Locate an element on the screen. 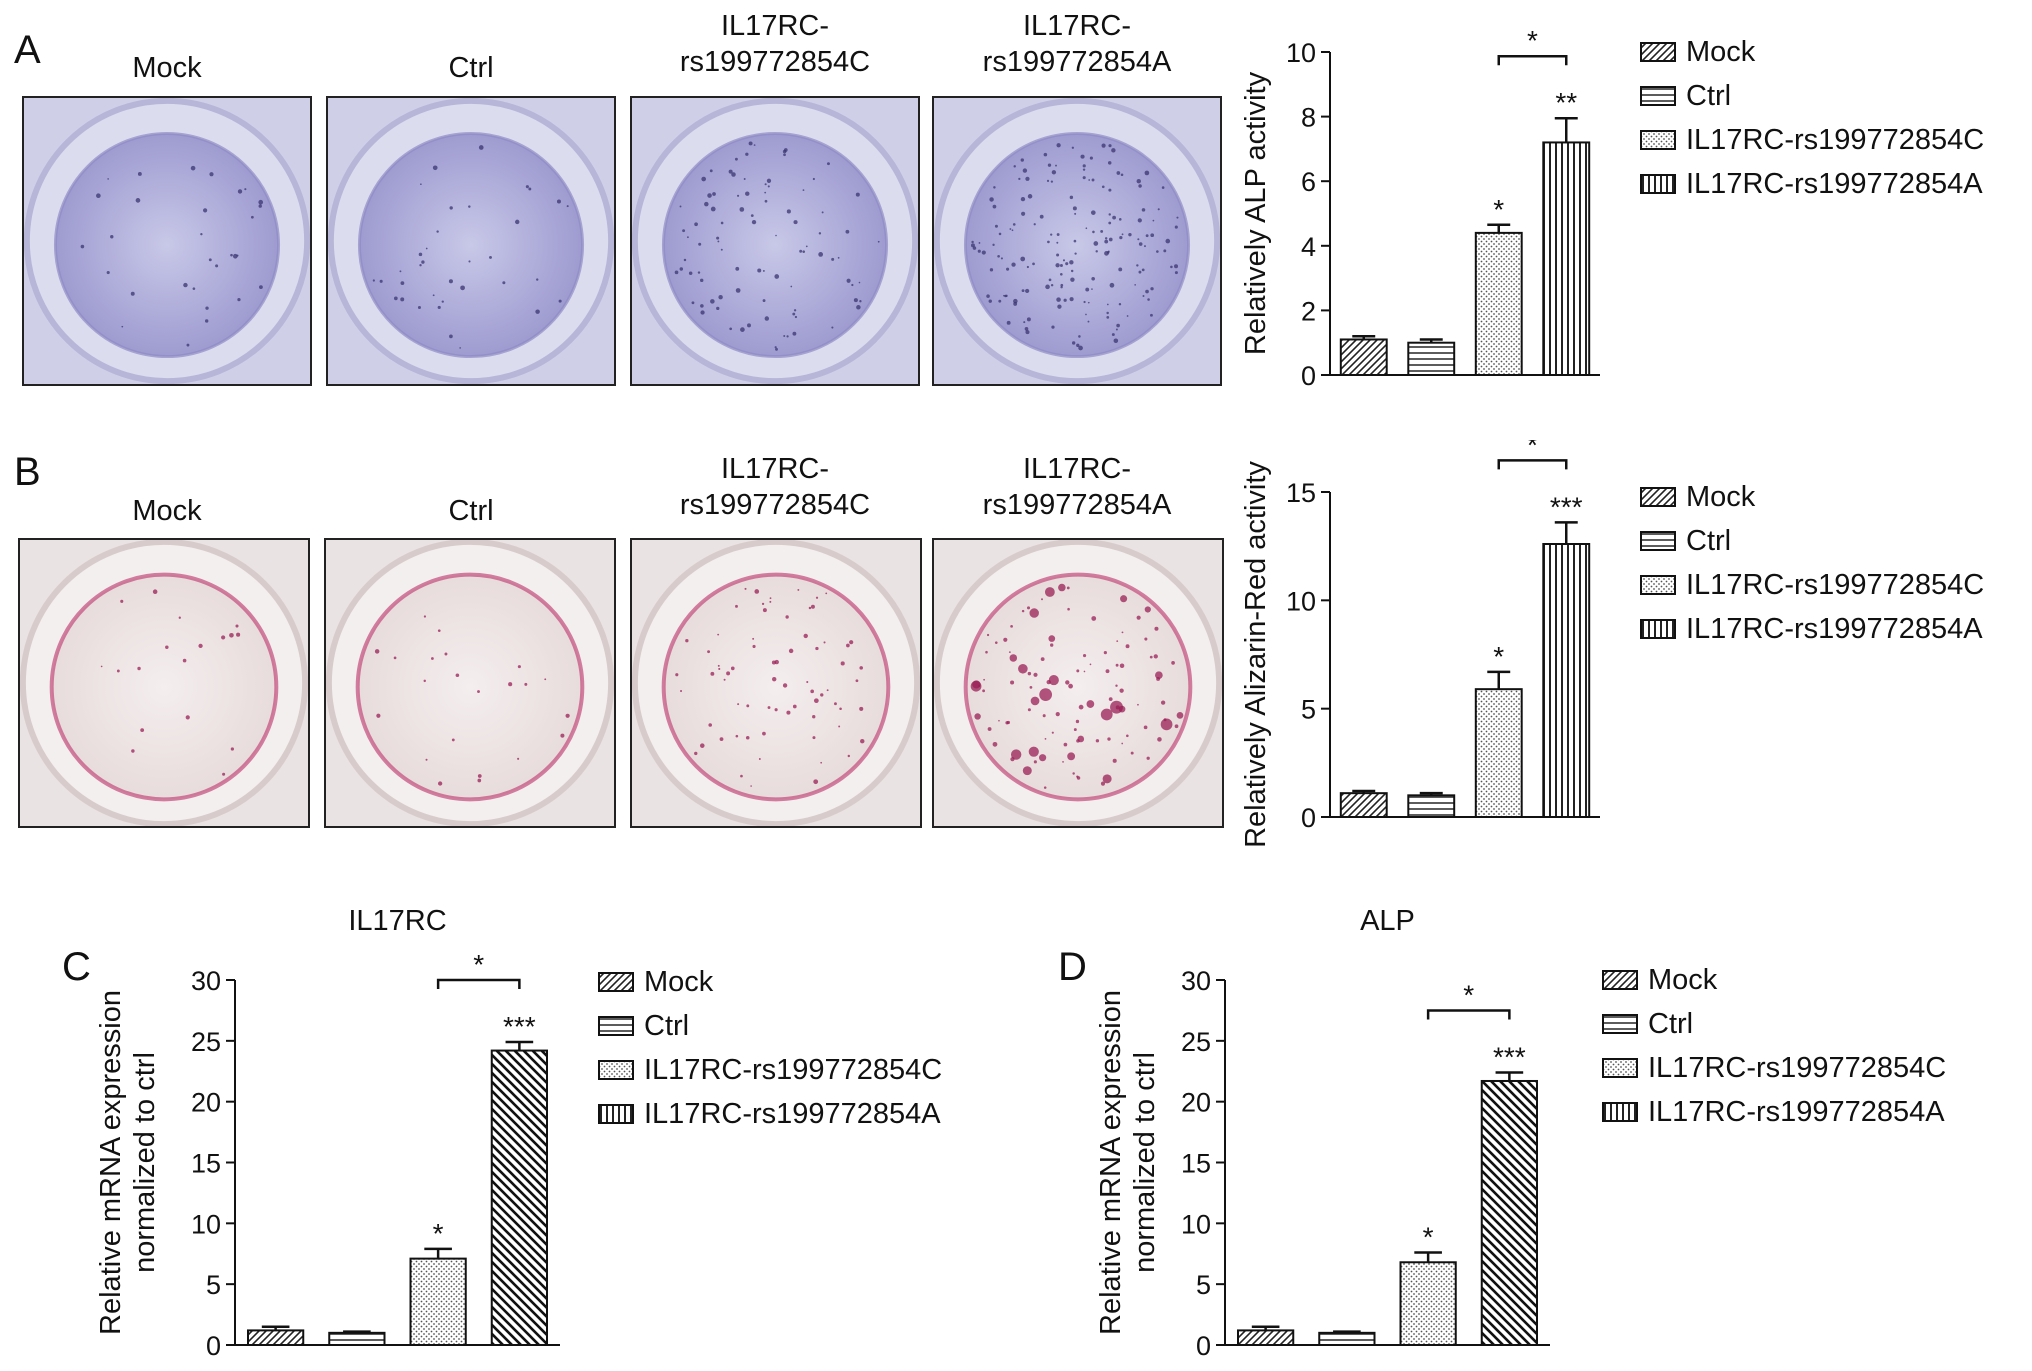  significance-star: *** is located at coordinates (519, 1026).